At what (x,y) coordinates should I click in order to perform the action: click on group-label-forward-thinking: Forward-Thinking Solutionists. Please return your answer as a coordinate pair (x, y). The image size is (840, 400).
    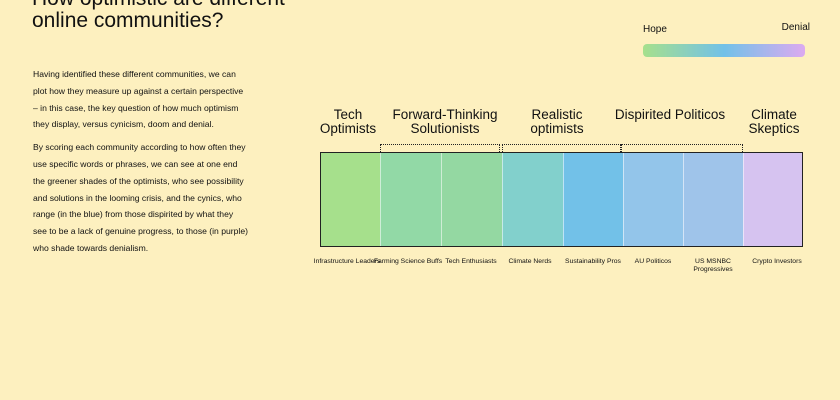
    Looking at the image, I should click on (445, 121).